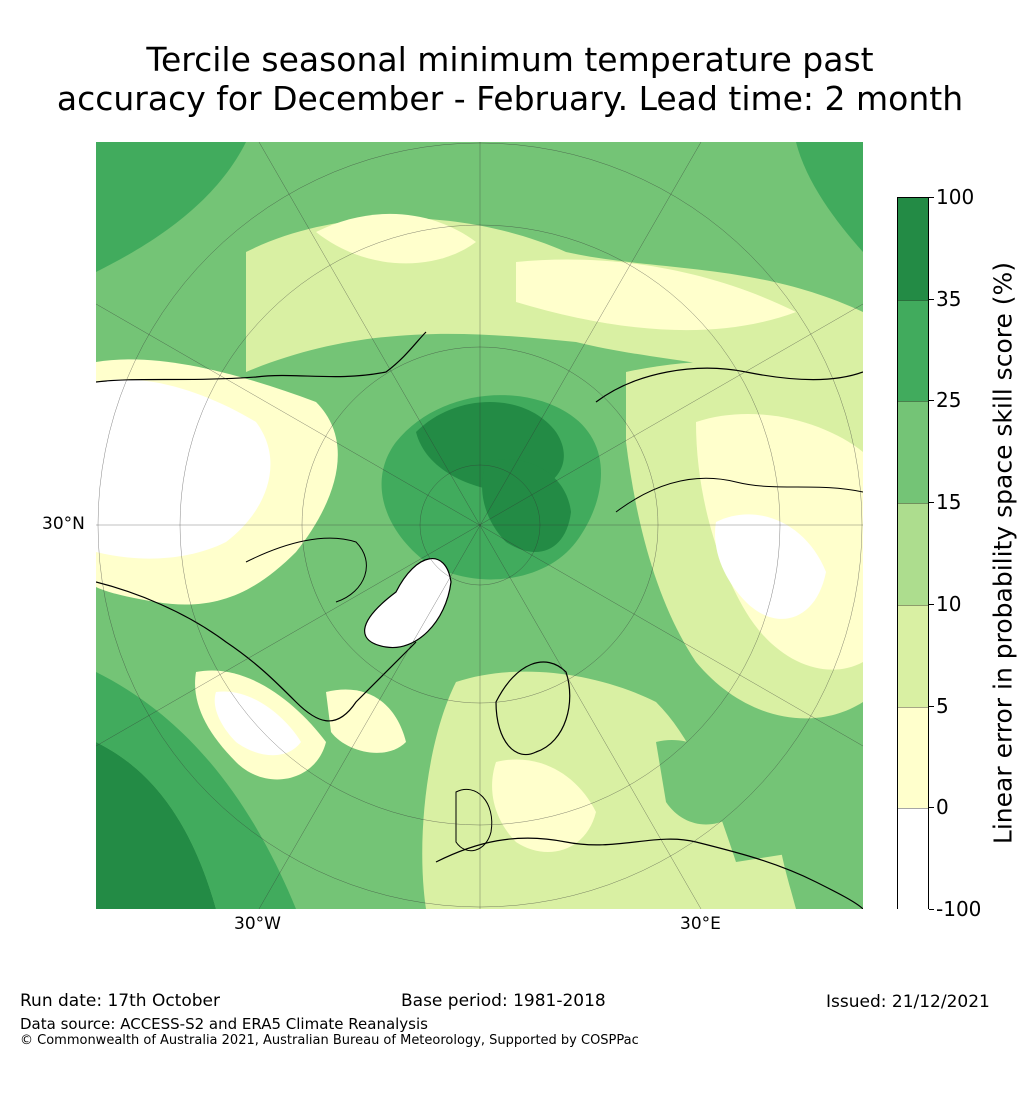 The width and height of the screenshot is (1020, 1095). What do you see at coordinates (503, 1001) in the screenshot?
I see `base-period: Base period: 1981-2018` at bounding box center [503, 1001].